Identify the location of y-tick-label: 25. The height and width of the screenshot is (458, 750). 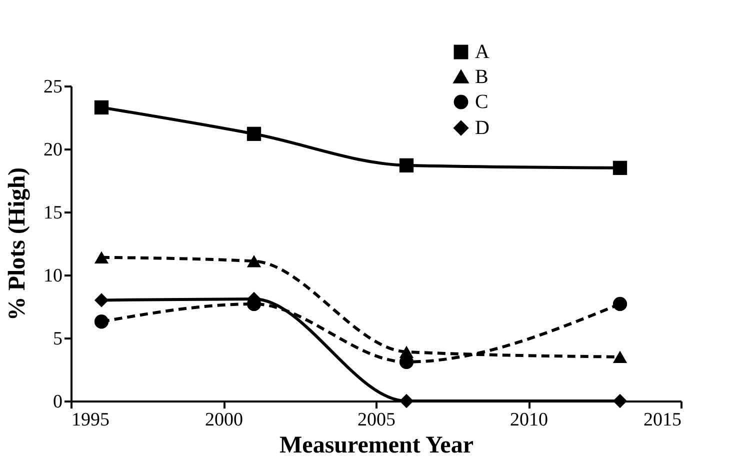
(53, 87).